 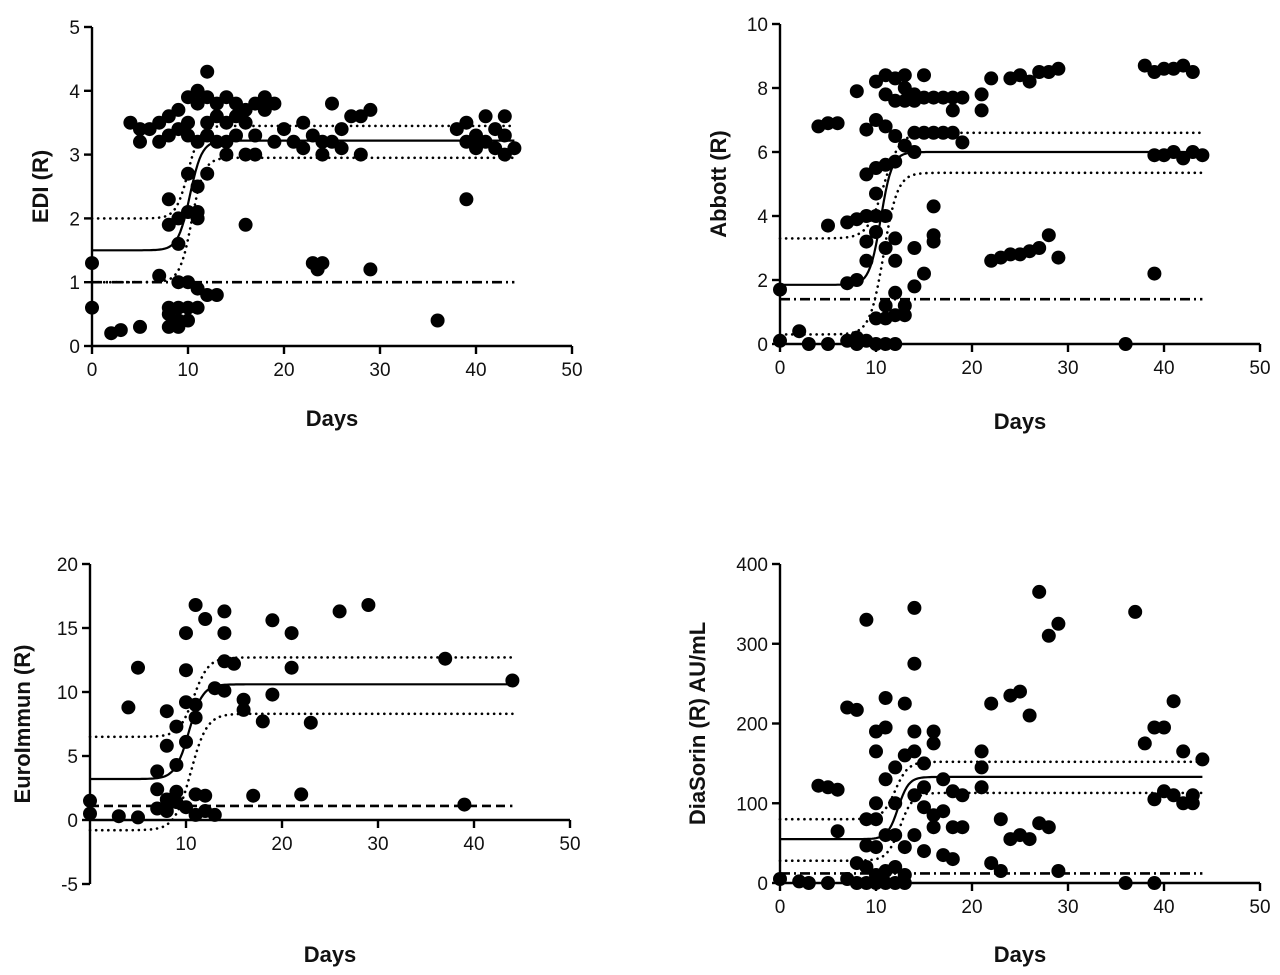 I want to click on x-tick-label: 30, so click(x=1067, y=907).